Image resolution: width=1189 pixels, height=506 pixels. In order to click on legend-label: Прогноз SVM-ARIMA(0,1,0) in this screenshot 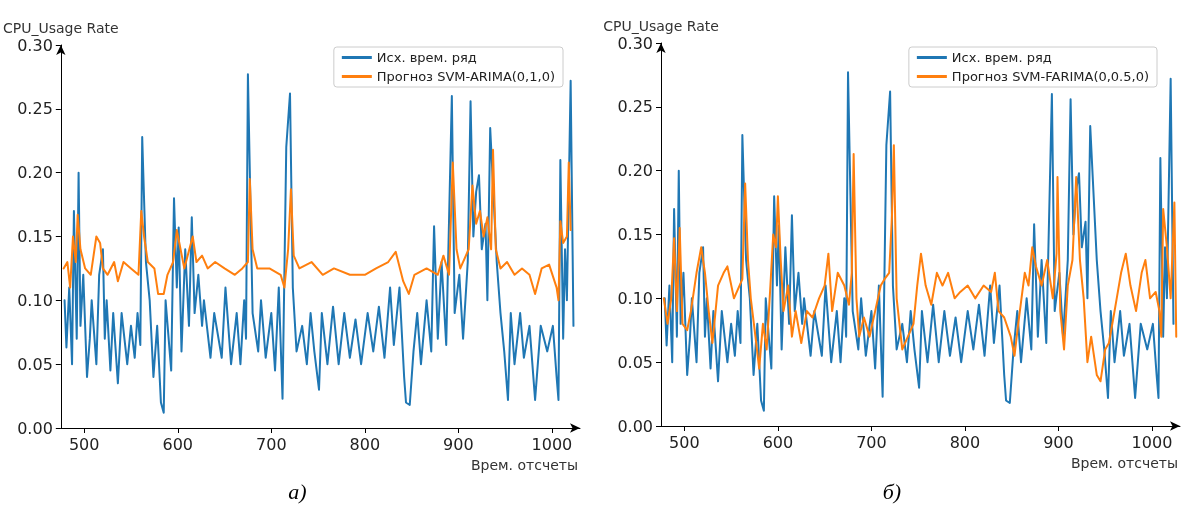, I will do `click(466, 76)`.